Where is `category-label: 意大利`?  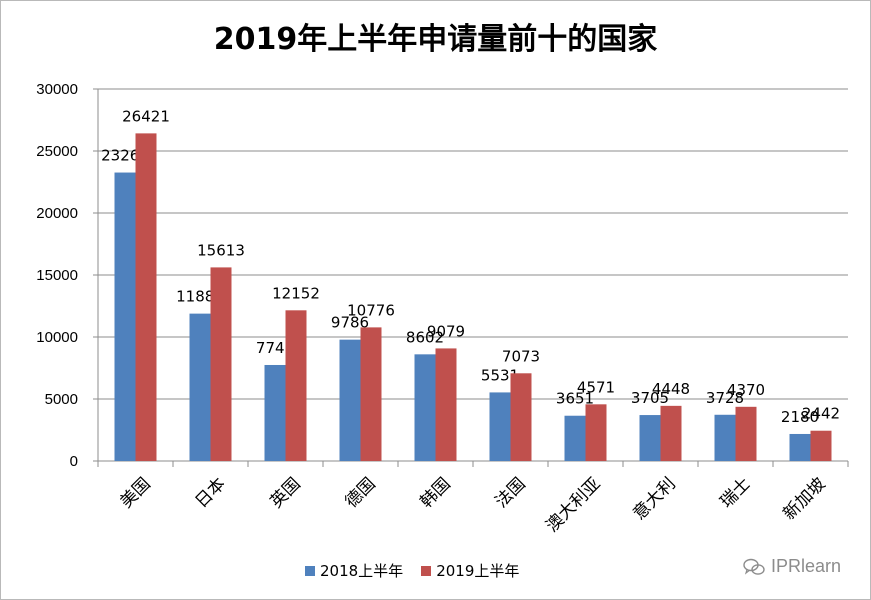 category-label: 意大利 is located at coordinates (654, 499).